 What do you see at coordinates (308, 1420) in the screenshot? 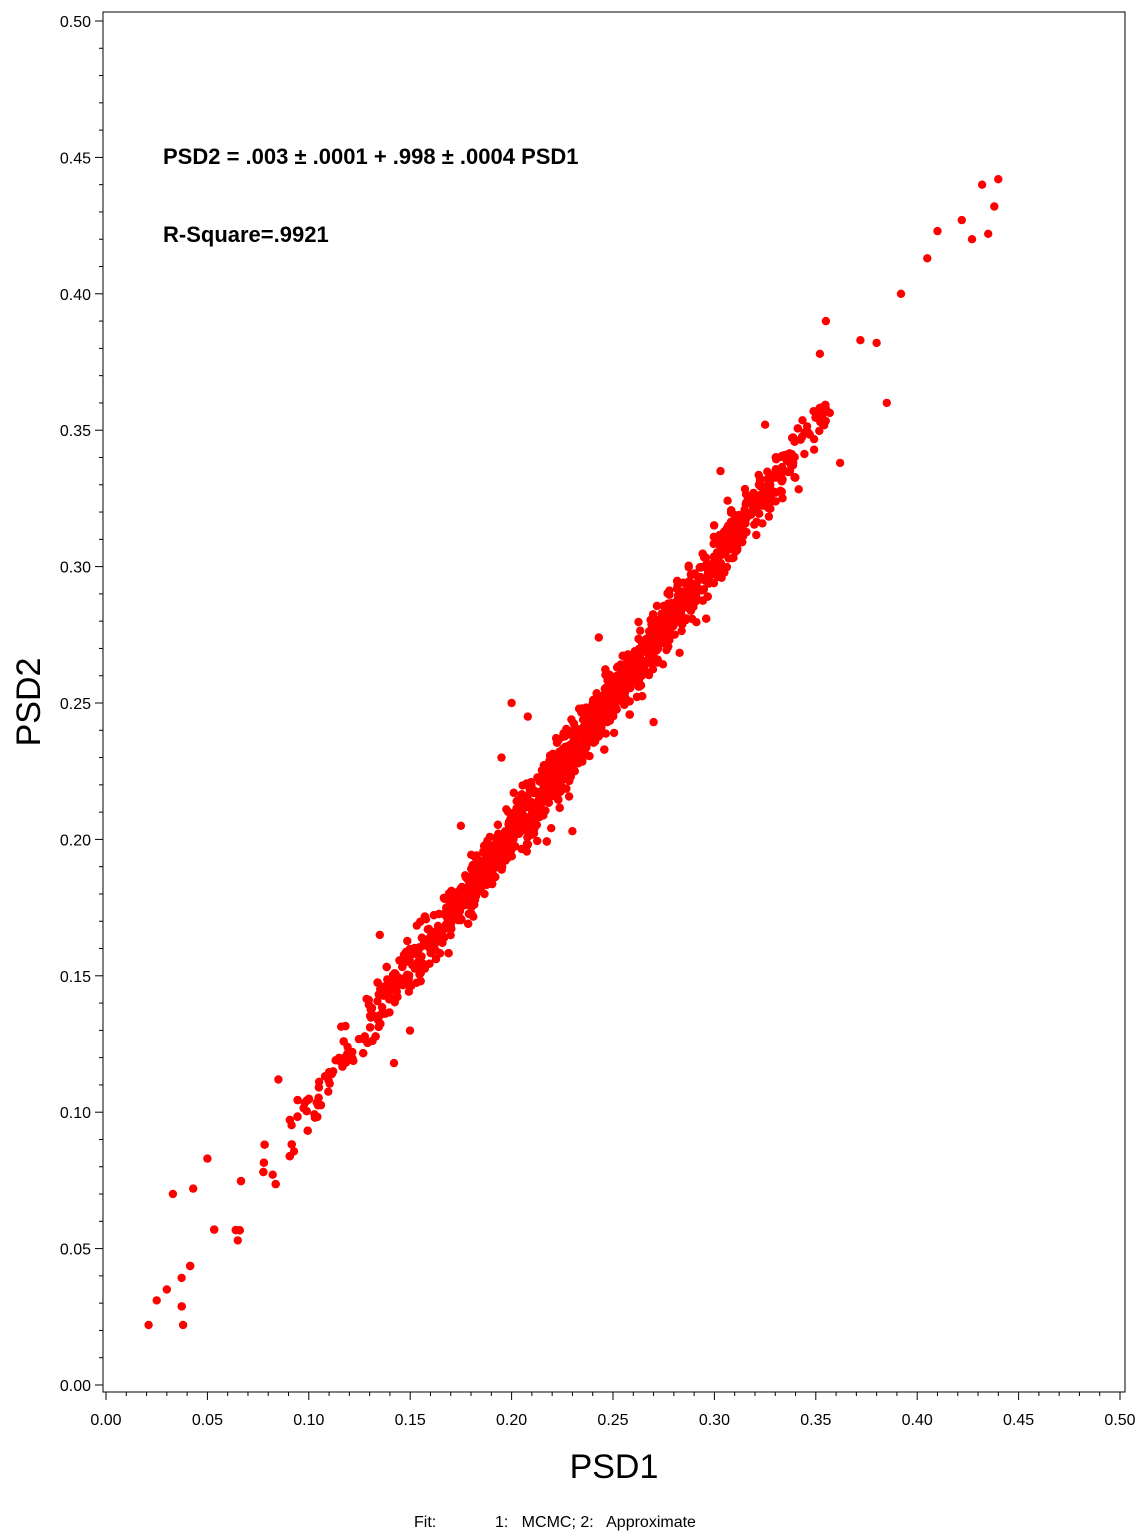
I see `x-tick-label: 0.10` at bounding box center [308, 1420].